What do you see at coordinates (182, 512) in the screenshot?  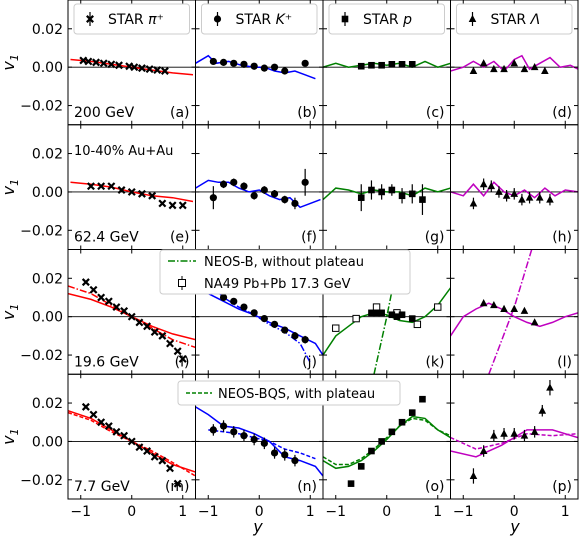 I see `x-tick-label: 1` at bounding box center [182, 512].